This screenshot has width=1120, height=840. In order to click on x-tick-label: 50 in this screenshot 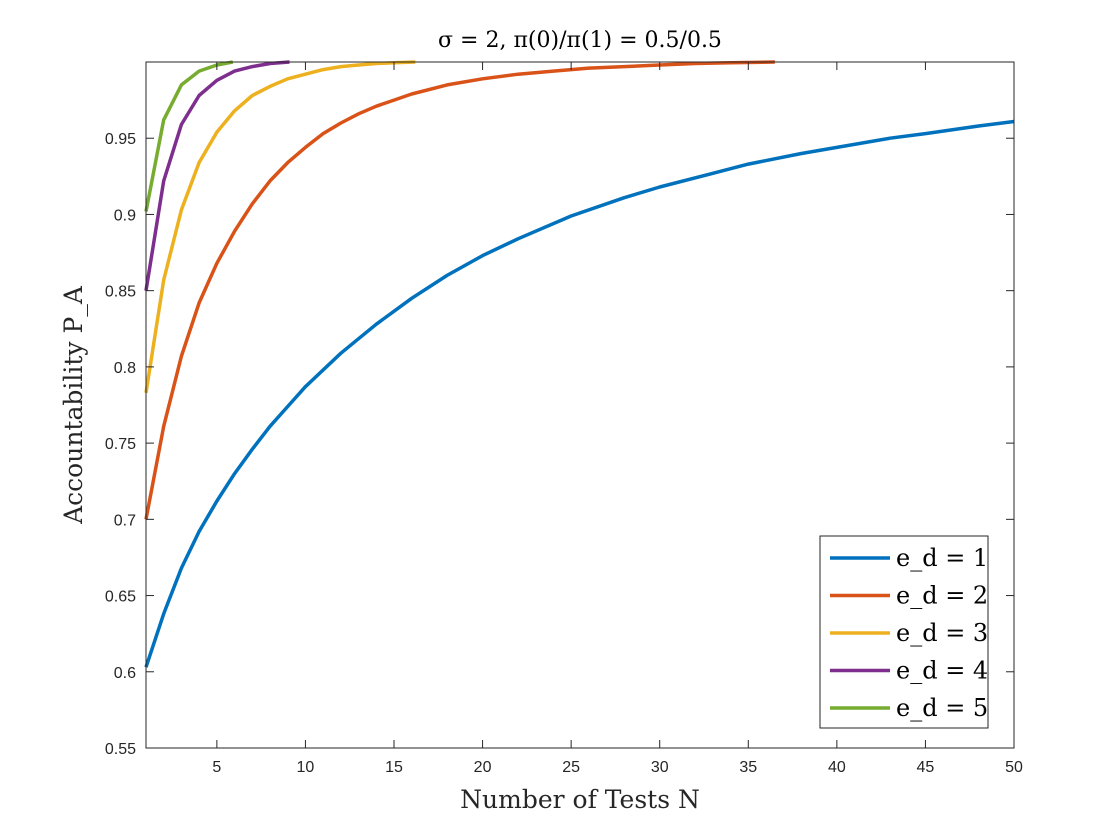, I will do `click(1014, 767)`.